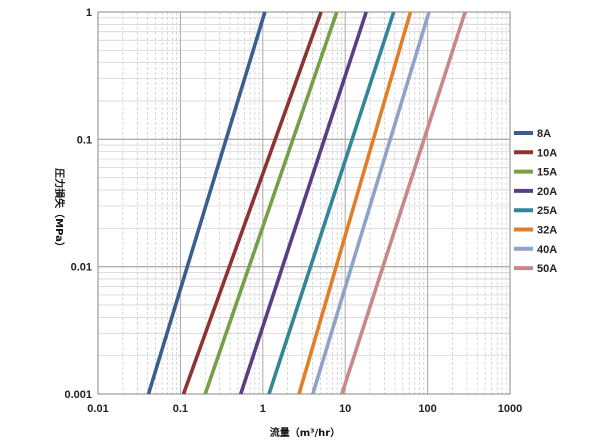 This screenshot has height=444, width=590. I want to click on x-tick-label: 100, so click(427, 409).